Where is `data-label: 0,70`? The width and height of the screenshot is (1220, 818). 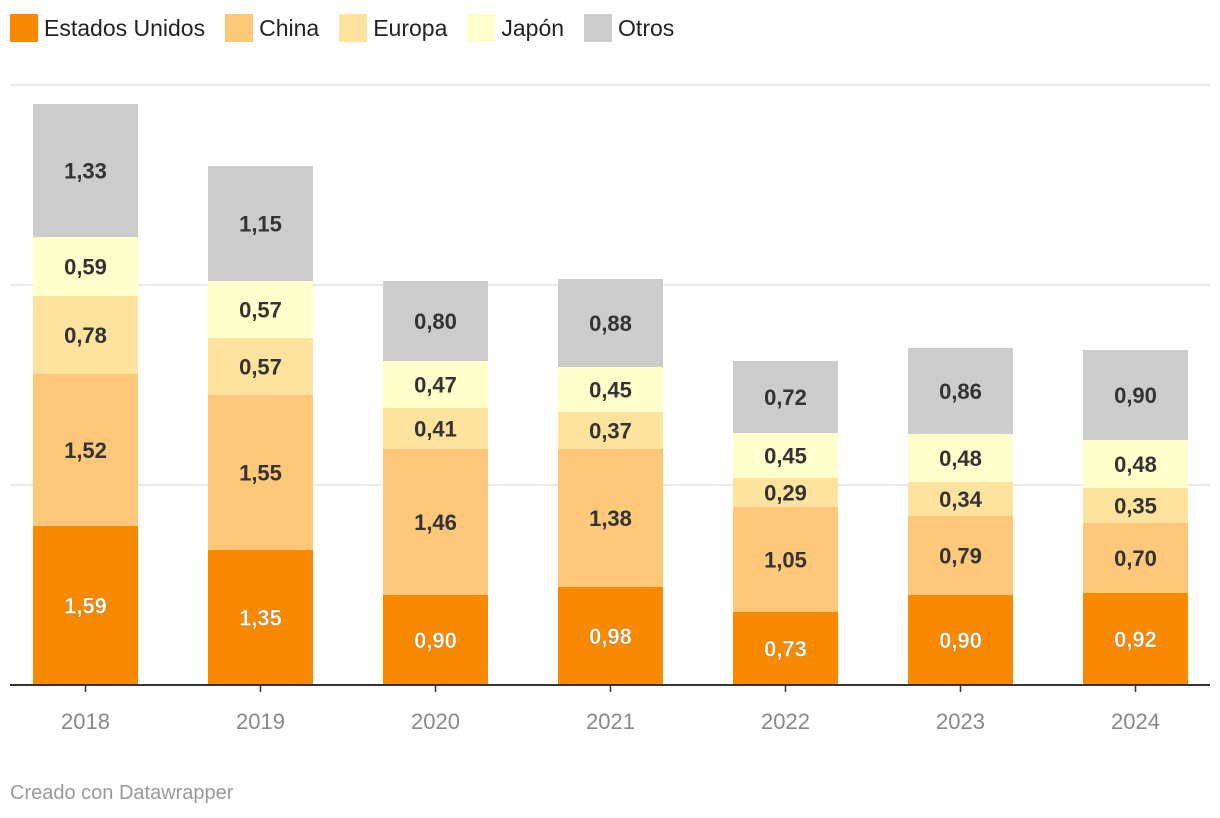
data-label: 0,70 is located at coordinates (1135, 558).